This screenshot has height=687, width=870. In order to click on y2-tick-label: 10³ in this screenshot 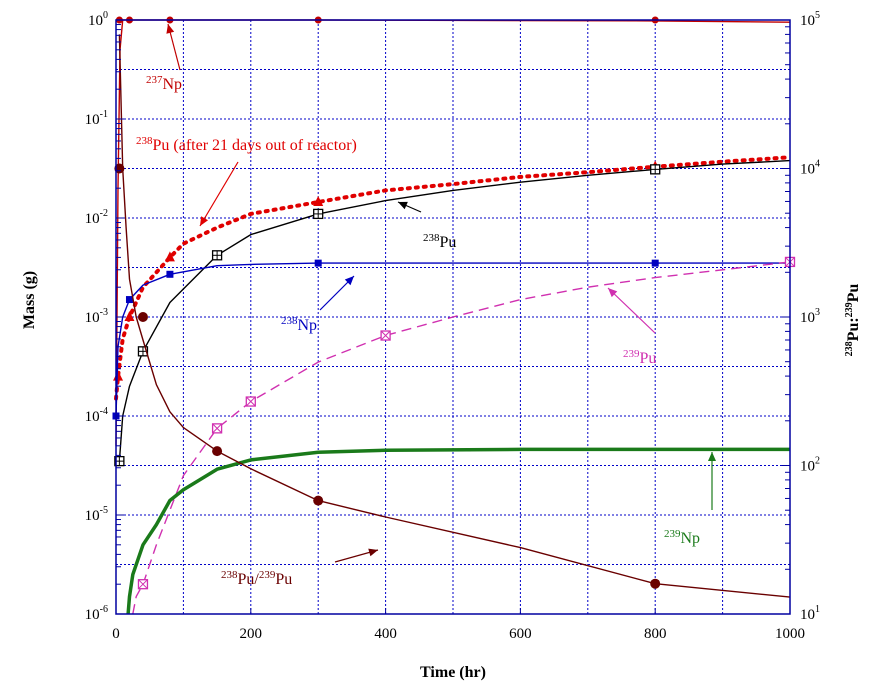, I will do `click(810, 316)`.